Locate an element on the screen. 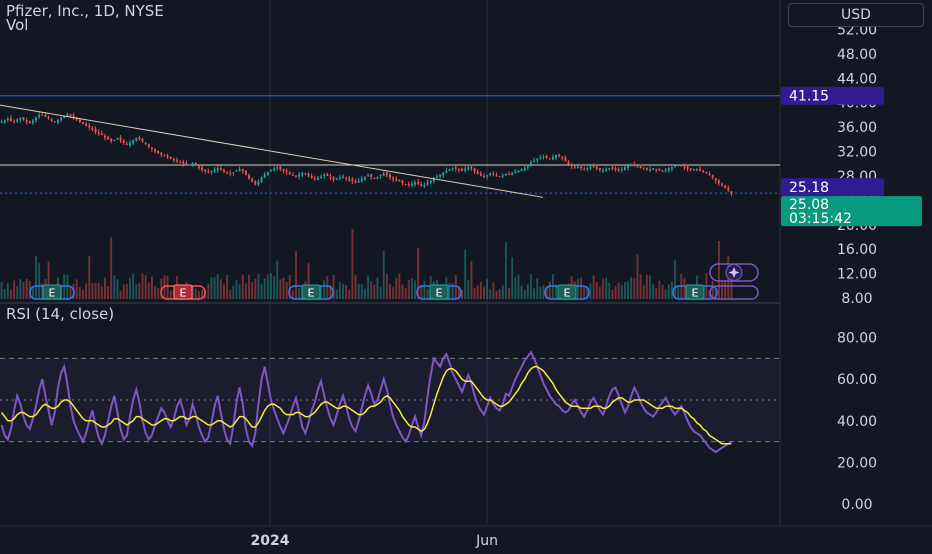 This screenshot has width=932, height=554. descending-trendline is located at coordinates (272, 151).